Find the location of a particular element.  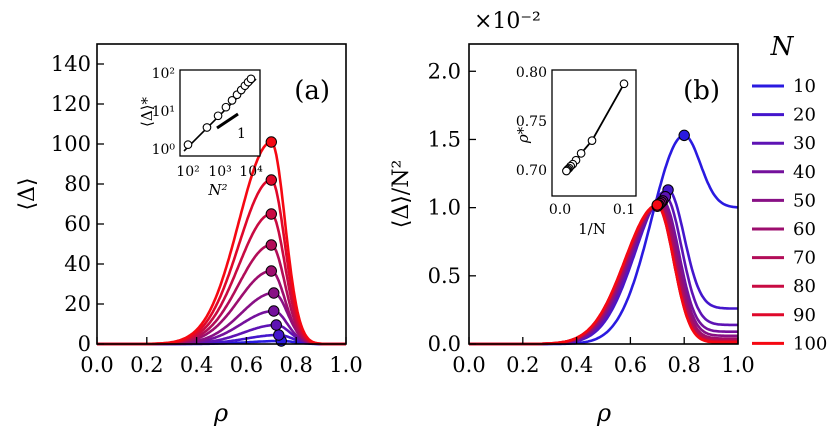

legend-label-N60: 60 is located at coordinates (804, 229).